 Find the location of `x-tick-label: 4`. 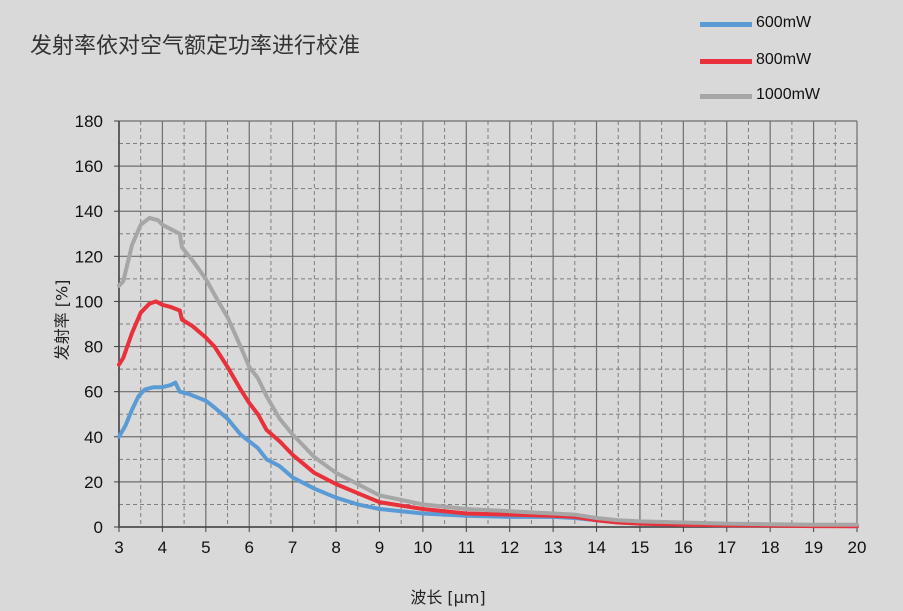

x-tick-label: 4 is located at coordinates (162, 547).